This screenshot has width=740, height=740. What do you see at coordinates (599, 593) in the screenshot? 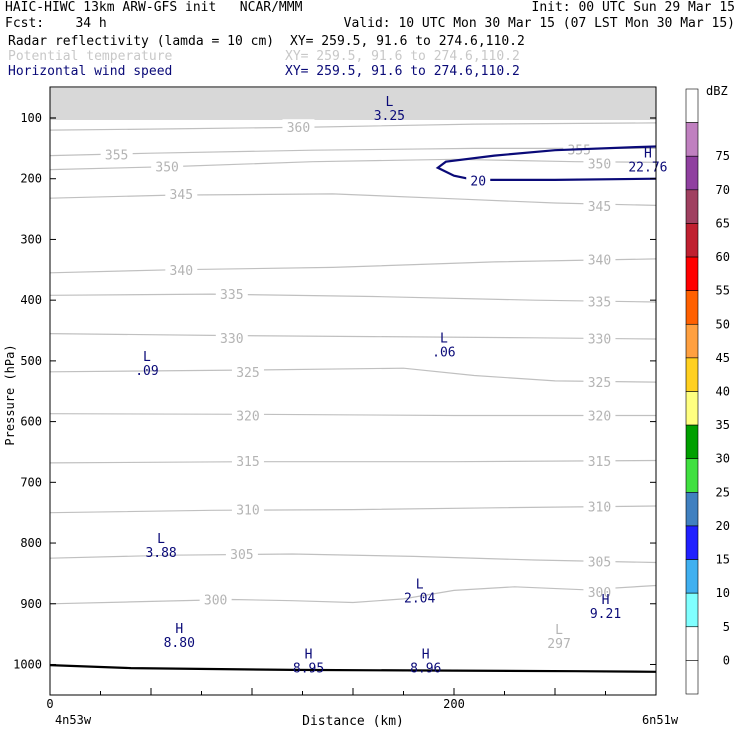
I see `theta-contour-label: 300` at bounding box center [599, 593].